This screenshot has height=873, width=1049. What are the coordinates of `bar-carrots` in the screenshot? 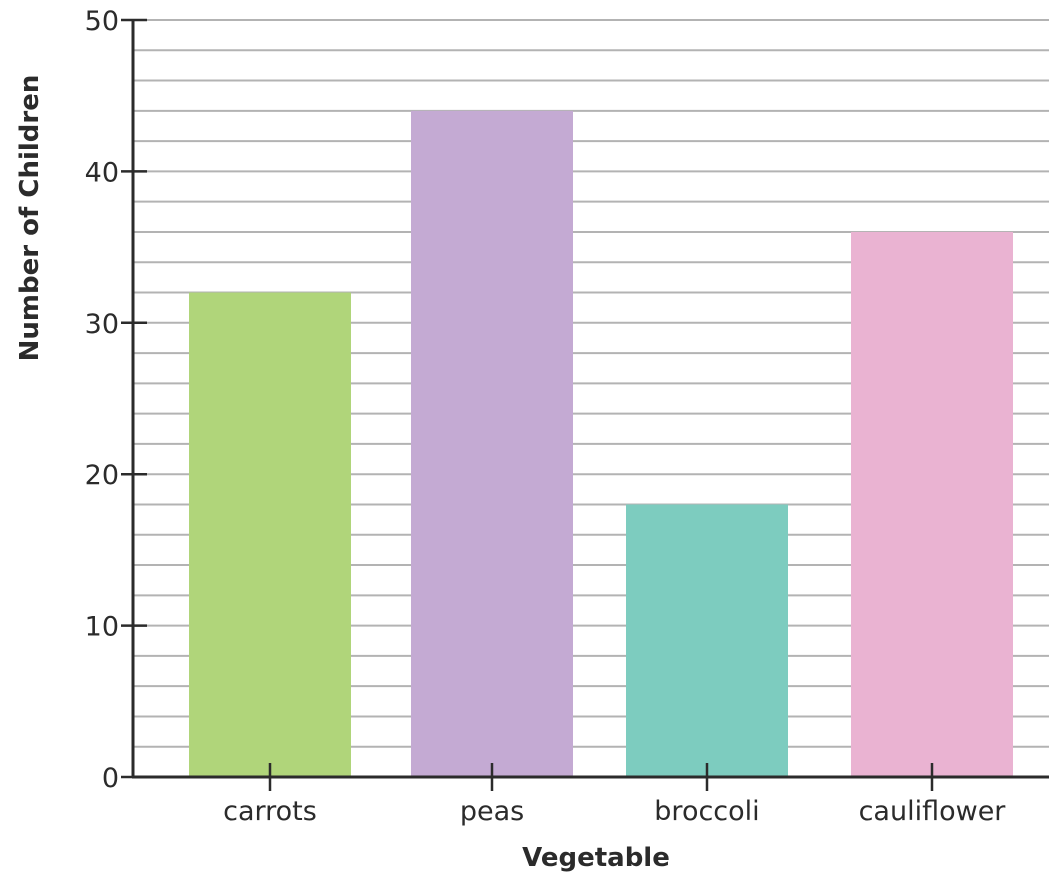 It's located at (270, 534).